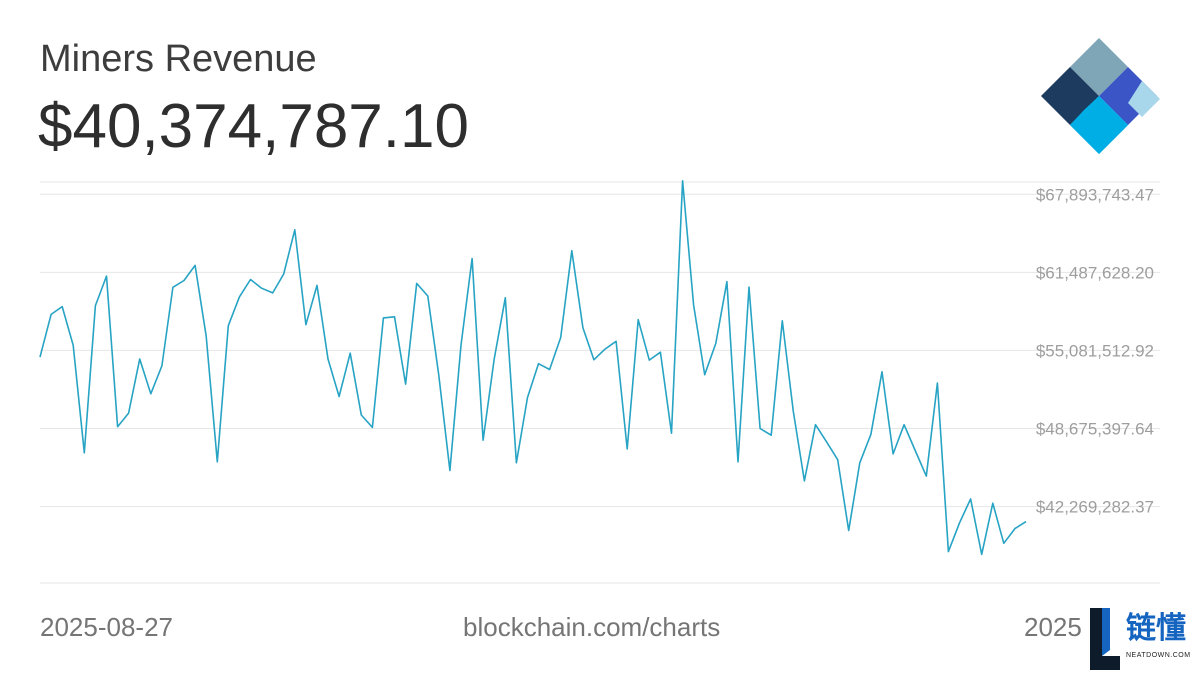 Image resolution: width=1200 pixels, height=675 pixels. What do you see at coordinates (178, 59) in the screenshot?
I see `chart-title: Miners Revenue` at bounding box center [178, 59].